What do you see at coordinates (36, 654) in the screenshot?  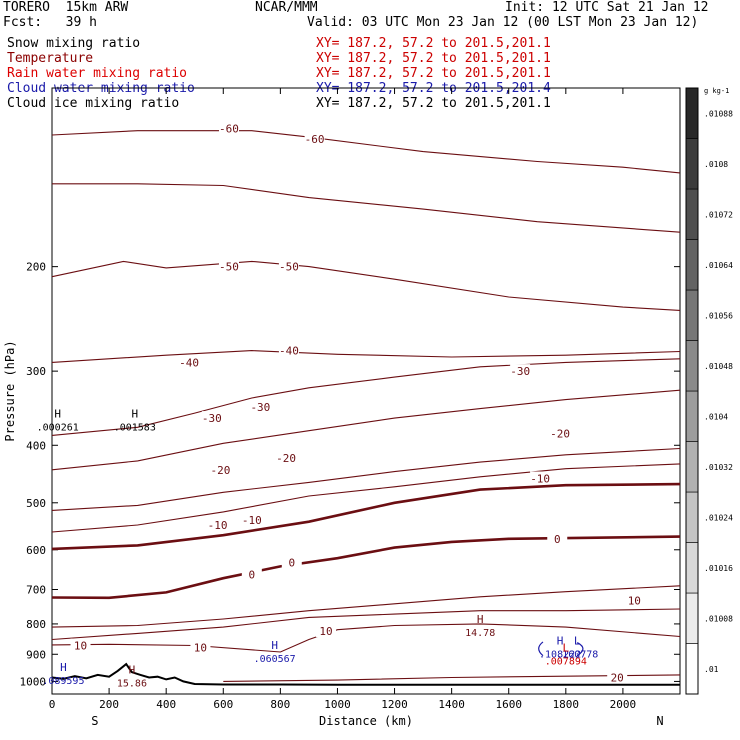 I see `y-tick-label: 900` at bounding box center [36, 654].